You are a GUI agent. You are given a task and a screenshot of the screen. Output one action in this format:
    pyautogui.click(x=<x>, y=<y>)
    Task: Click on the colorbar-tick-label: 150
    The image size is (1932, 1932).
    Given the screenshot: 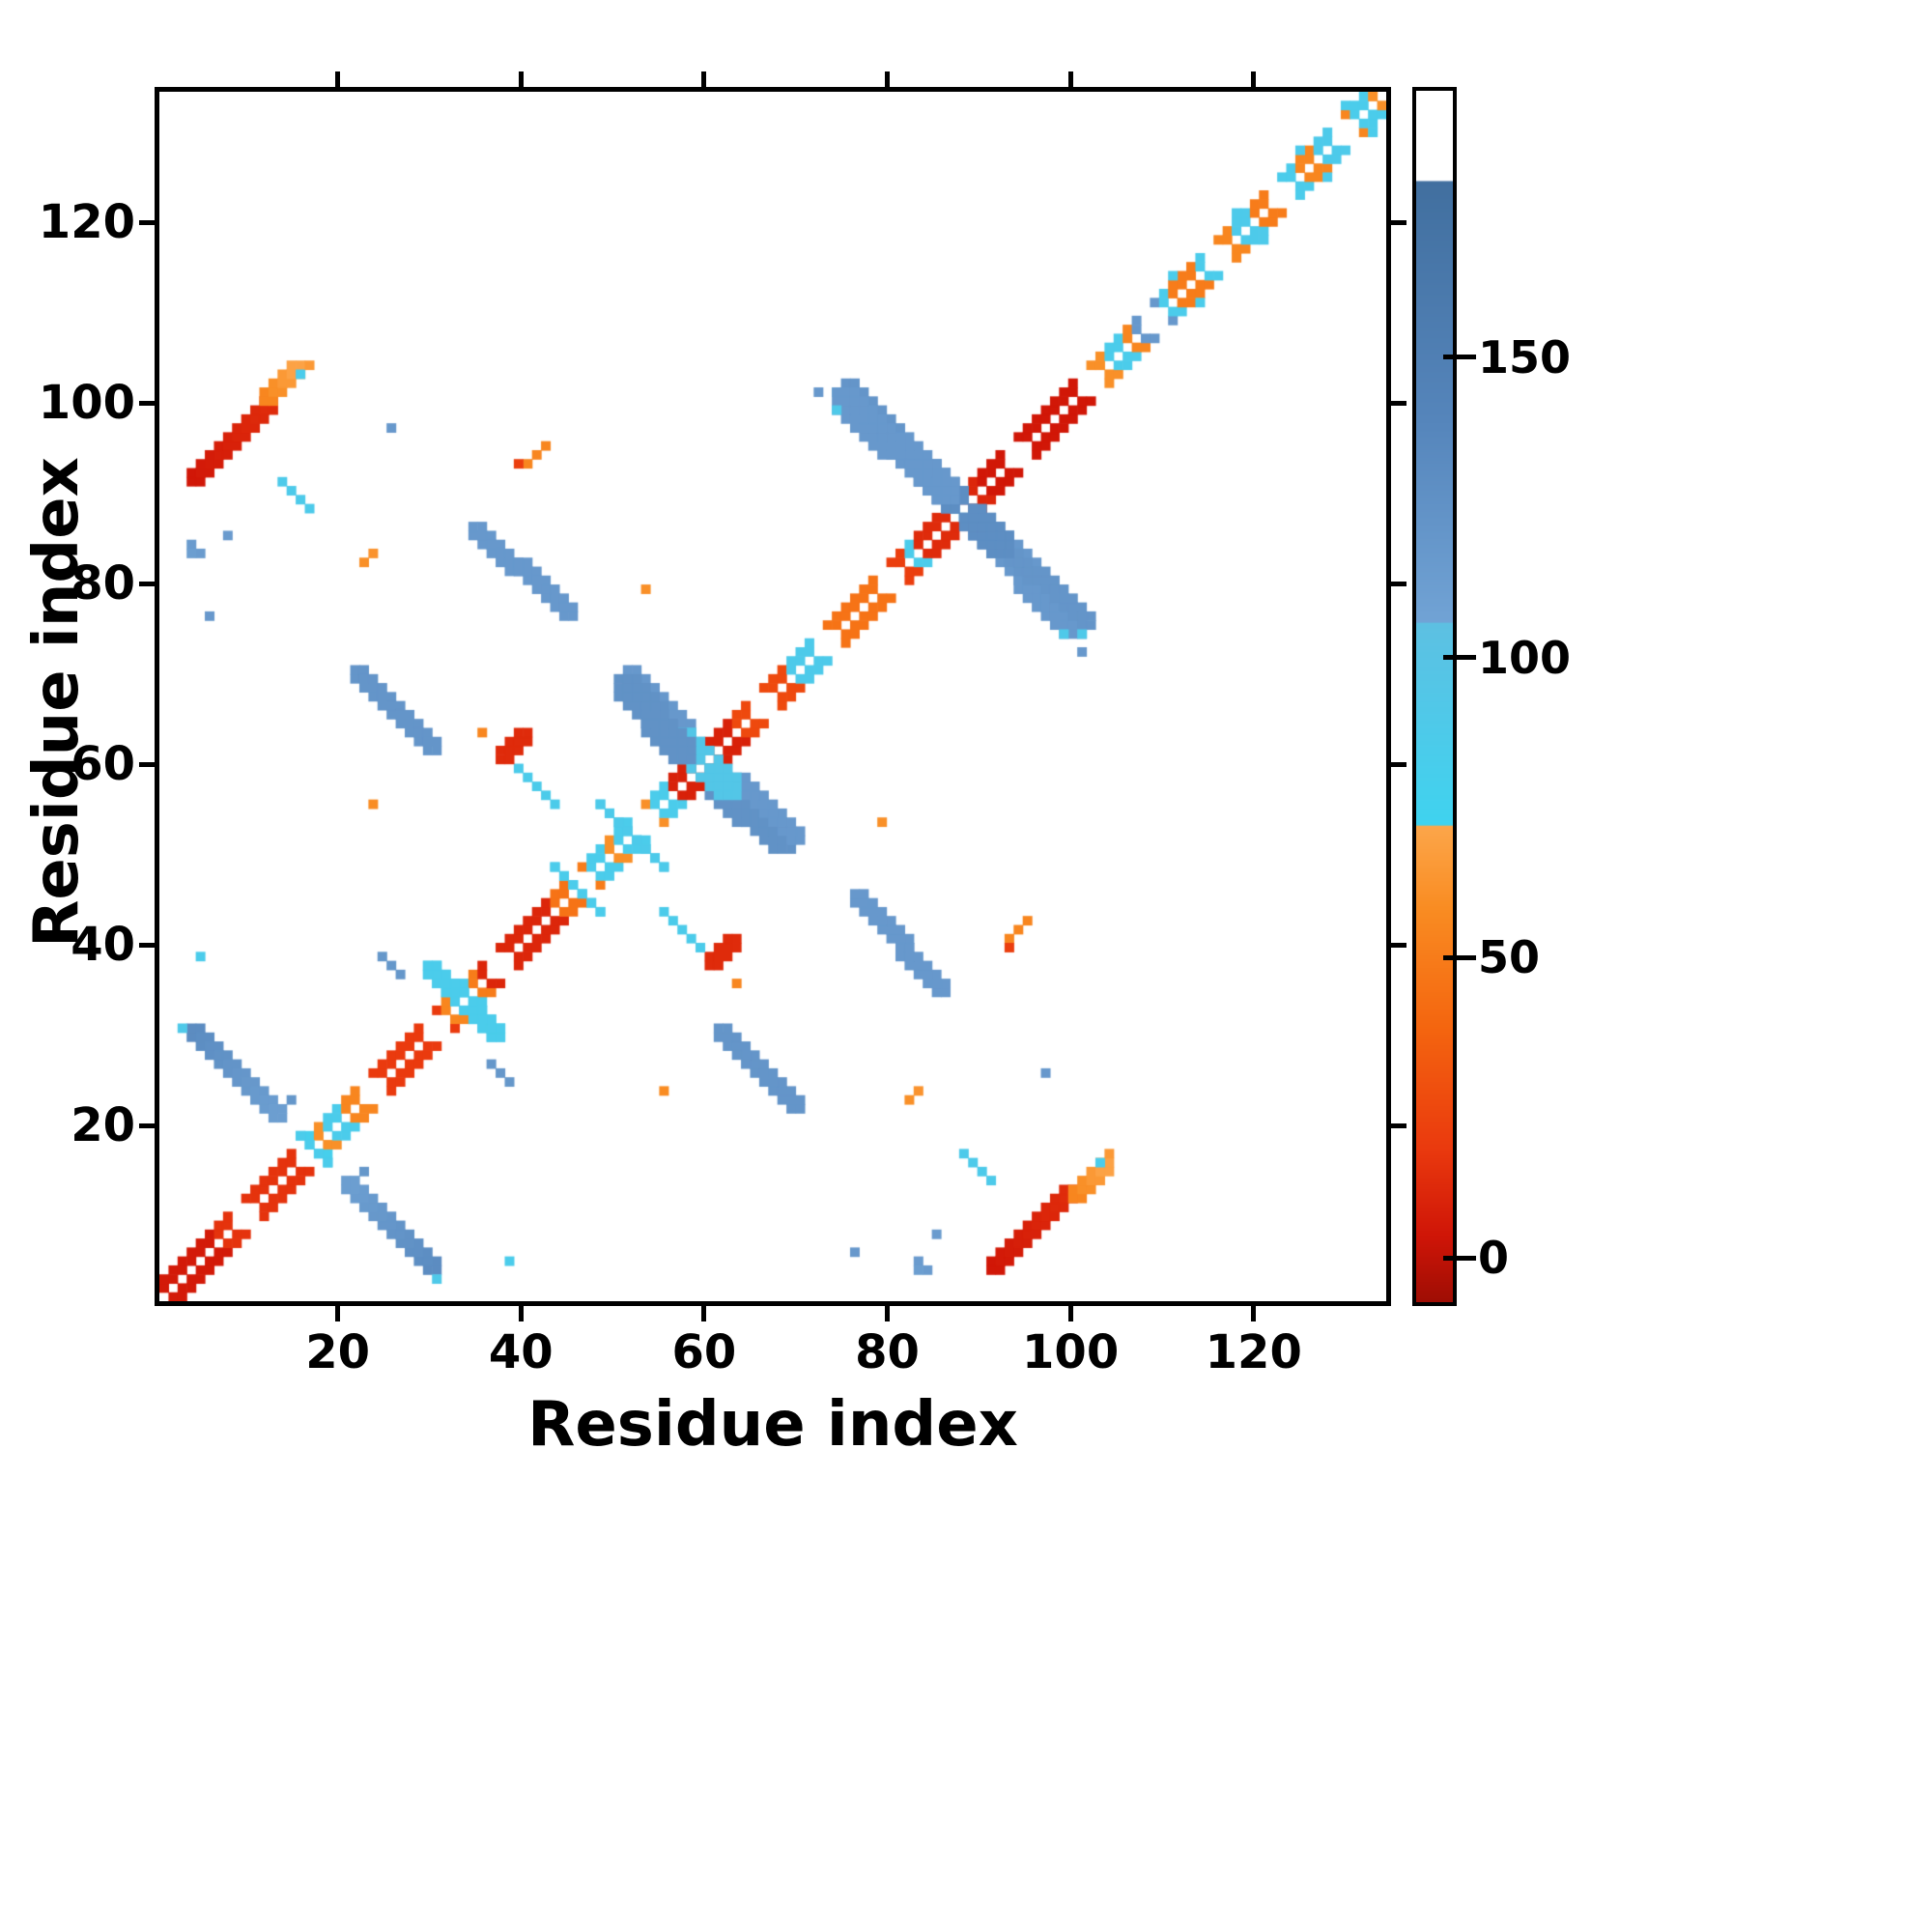 What is the action you would take?
    pyautogui.click(x=1525, y=357)
    